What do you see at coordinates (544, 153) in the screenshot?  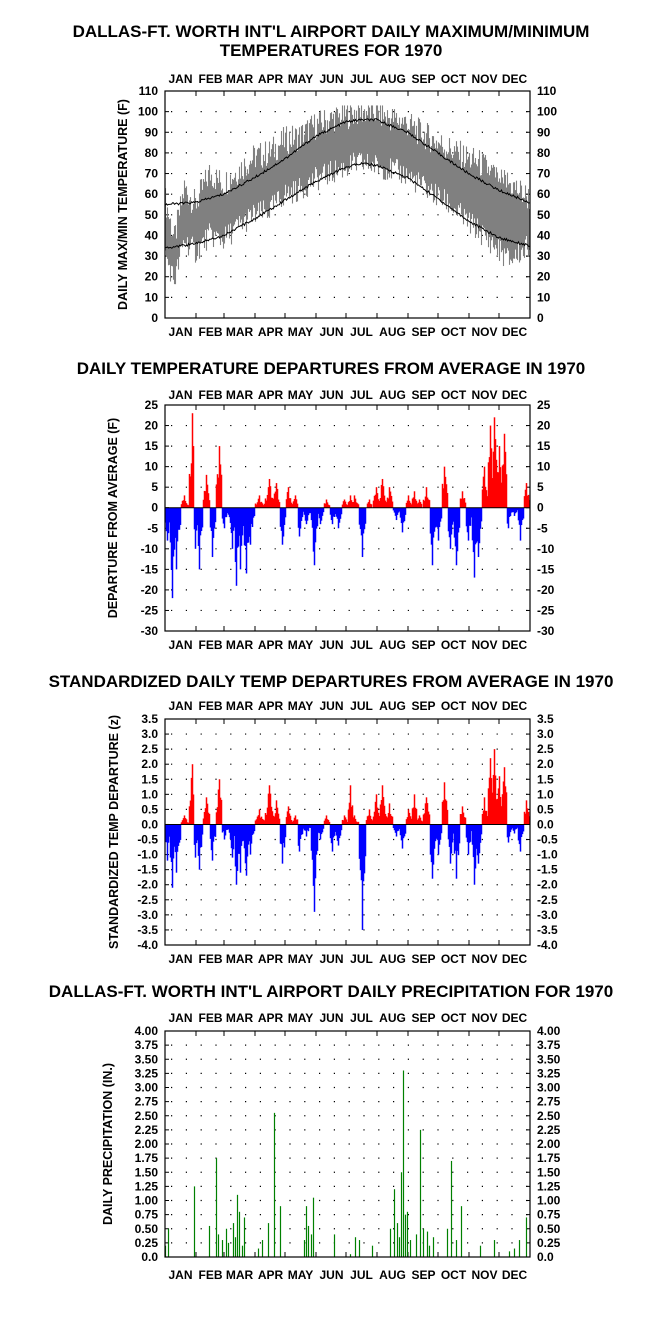 I see `y-tick-label-right: 80` at bounding box center [544, 153].